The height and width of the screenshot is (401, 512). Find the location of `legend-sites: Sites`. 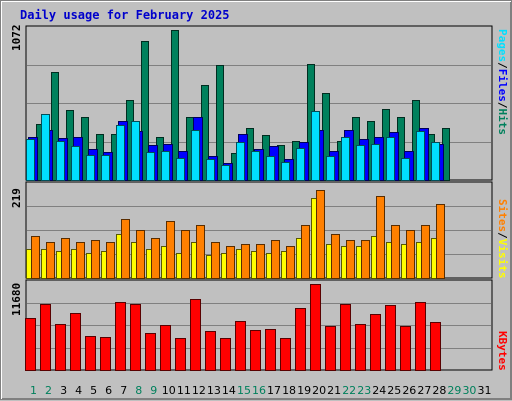

legend-sites: Sites is located at coordinates (502, 216).